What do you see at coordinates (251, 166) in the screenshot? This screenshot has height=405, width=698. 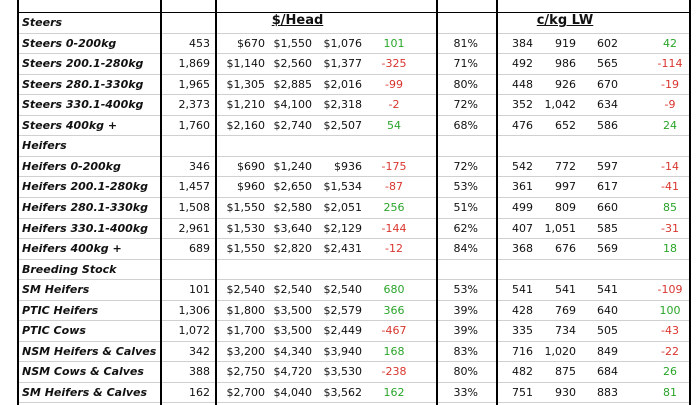 I see `cell: $690` at bounding box center [251, 166].